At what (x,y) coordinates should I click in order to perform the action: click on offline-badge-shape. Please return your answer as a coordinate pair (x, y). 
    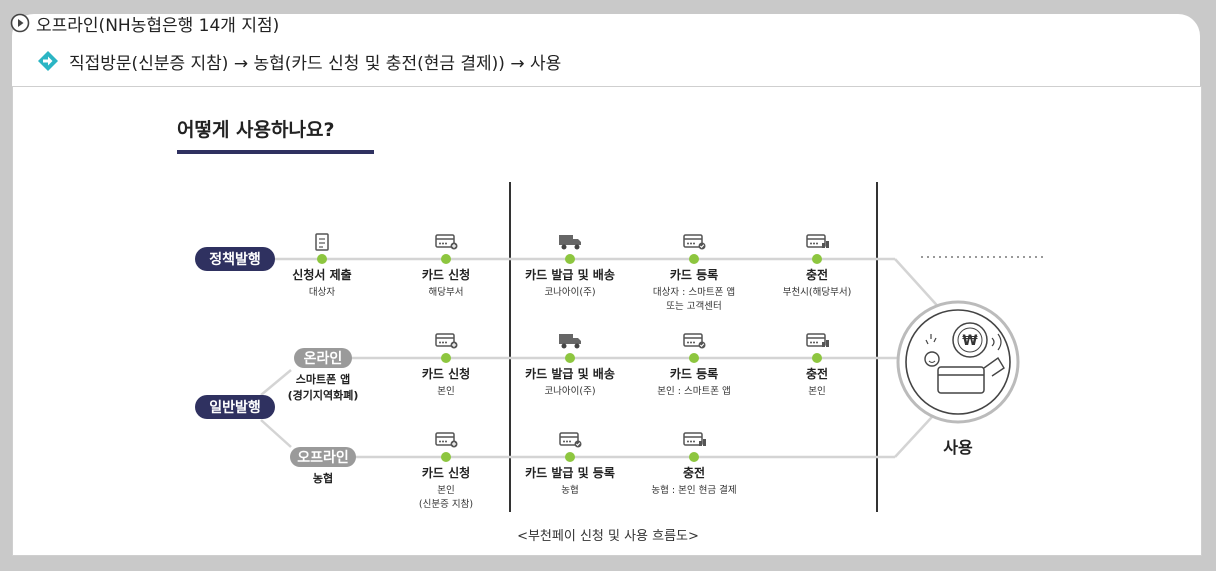
    Looking at the image, I should click on (323, 457).